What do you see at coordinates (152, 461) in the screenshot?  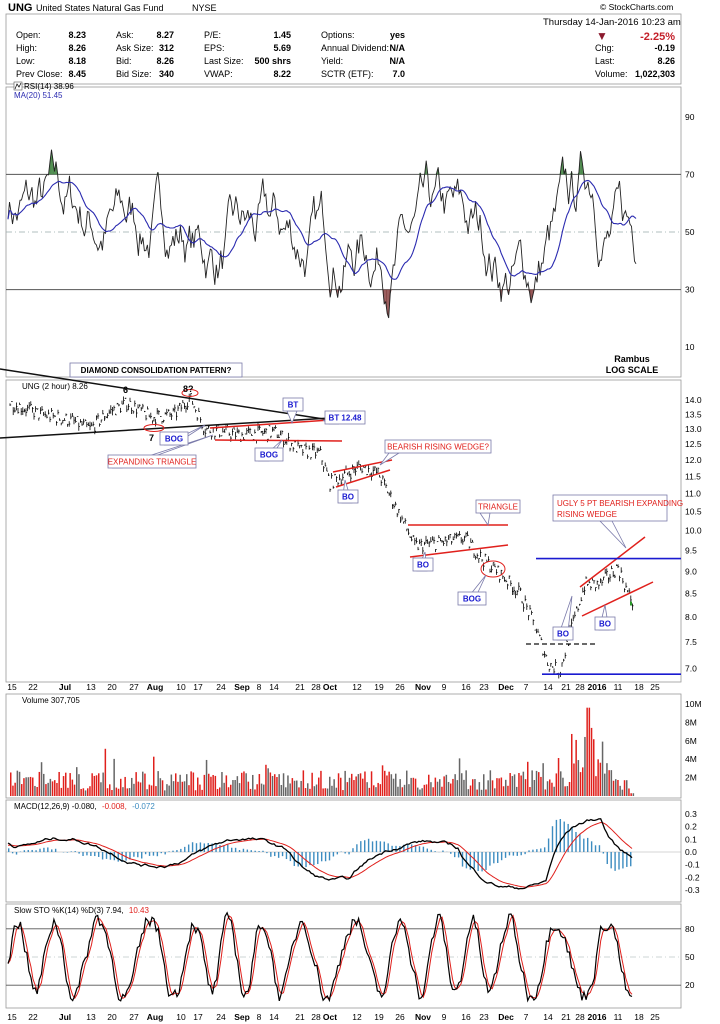 I see `expanding-triangle-label-box` at bounding box center [152, 461].